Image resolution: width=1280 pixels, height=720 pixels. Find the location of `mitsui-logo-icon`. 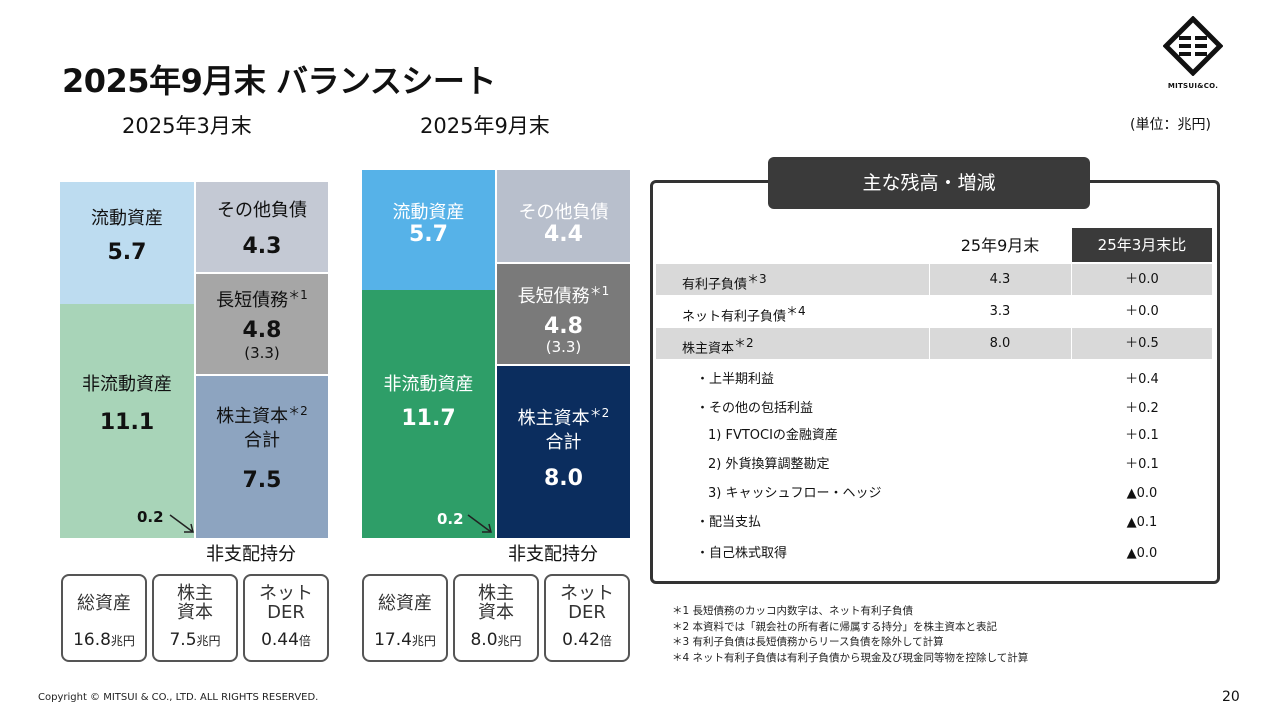

mitsui-logo-icon is located at coordinates (1193, 46).